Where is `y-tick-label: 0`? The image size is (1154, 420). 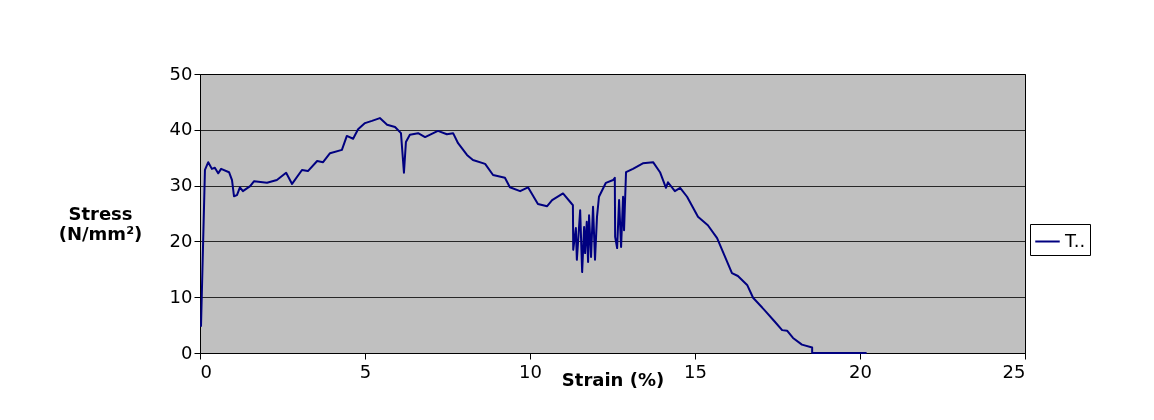
y-tick-label: 0 is located at coordinates (187, 352).